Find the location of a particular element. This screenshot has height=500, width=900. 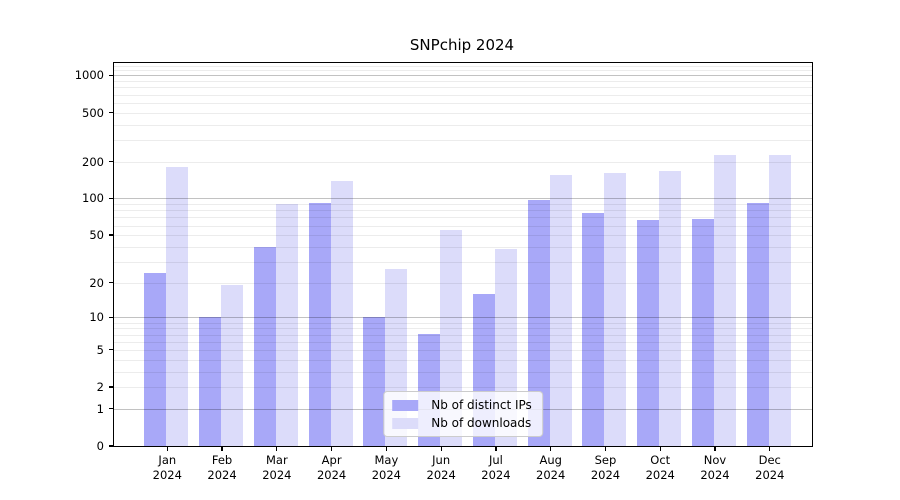

legend-label-distinct-ips: Nb of distinct IPs is located at coordinates (481, 405).